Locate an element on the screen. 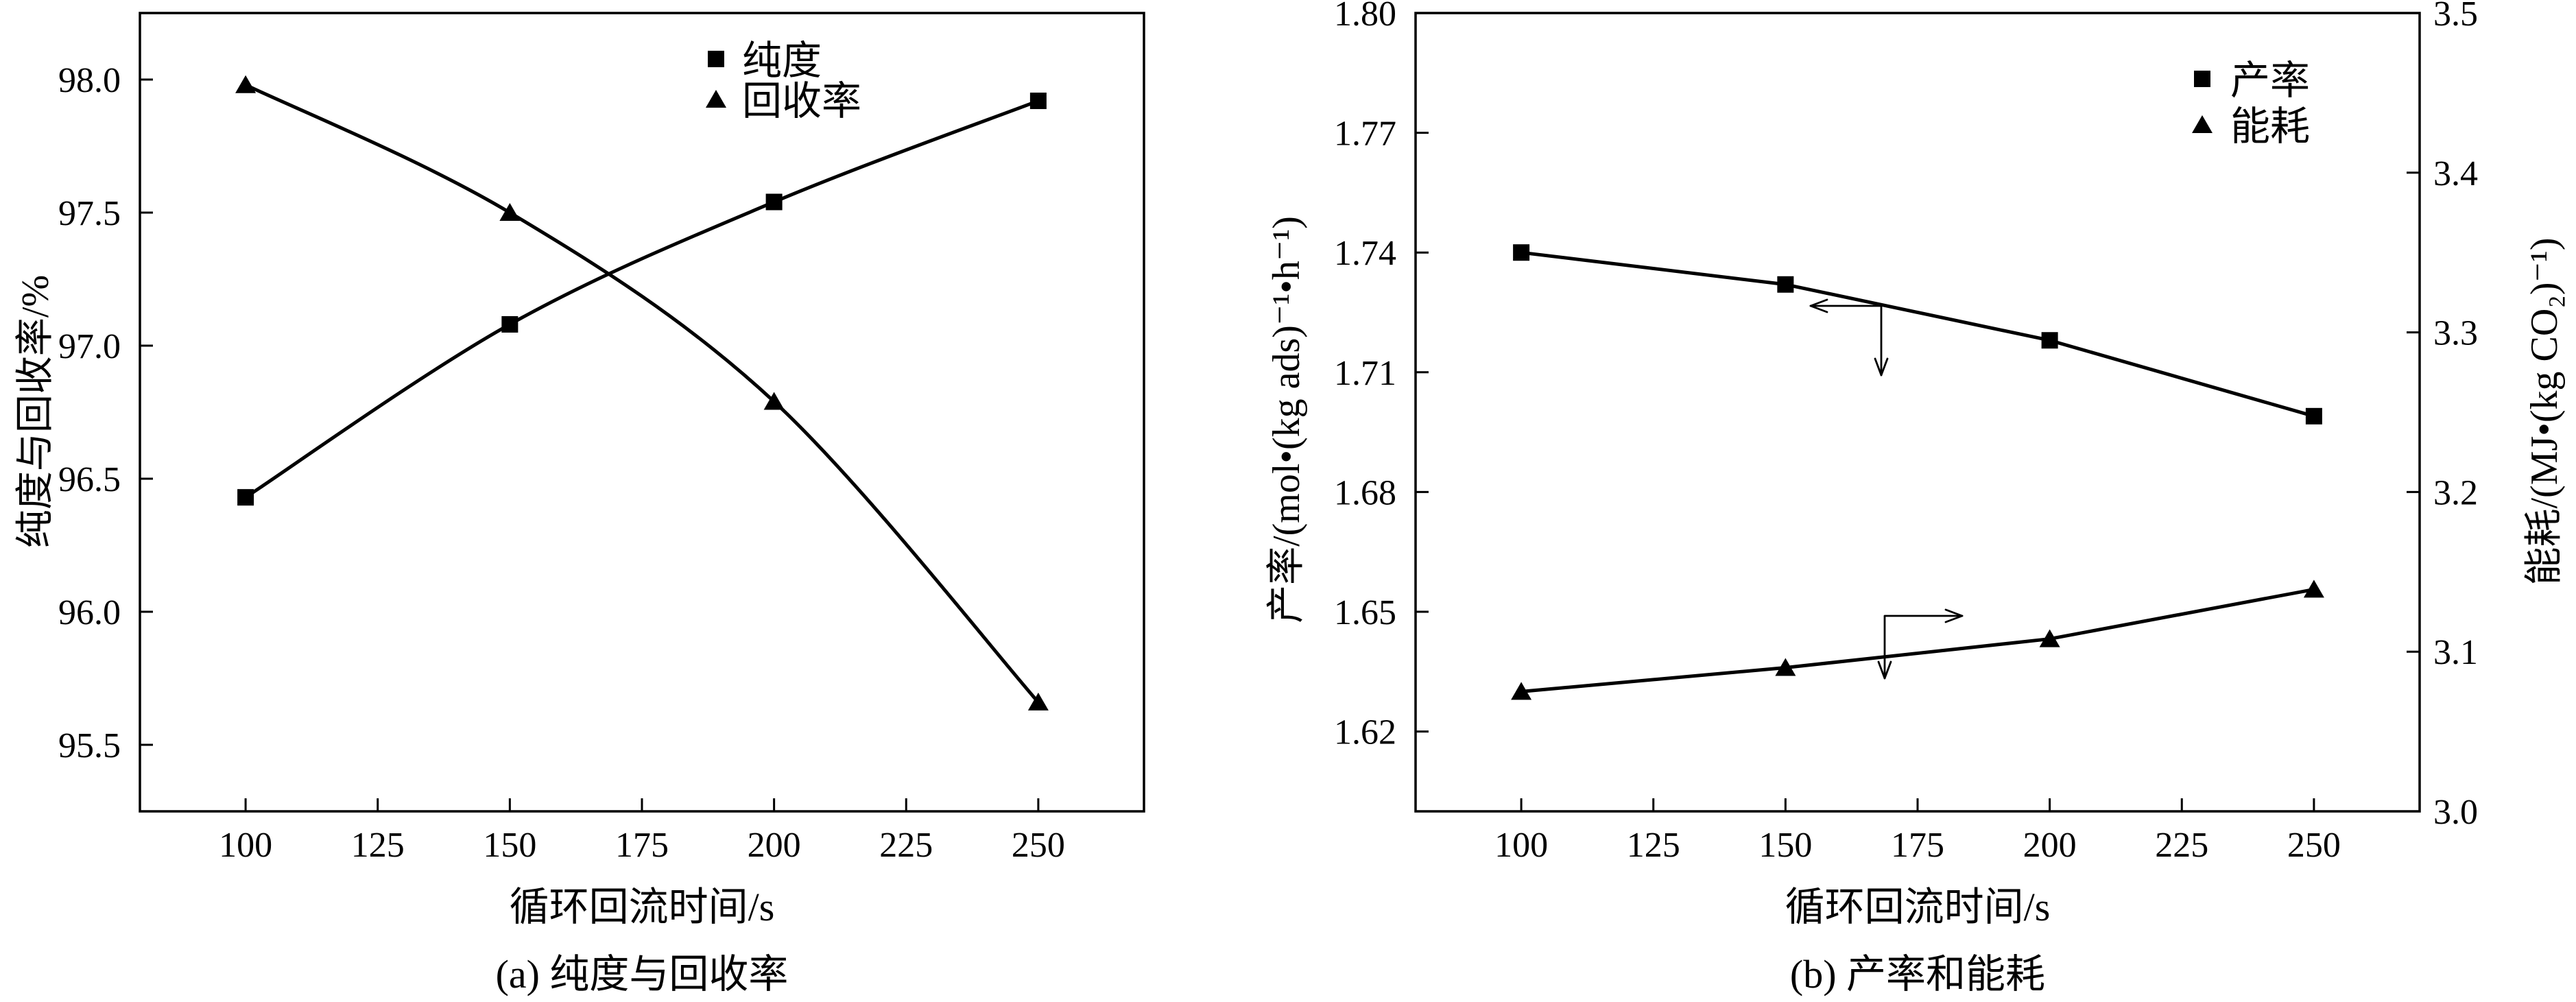 This screenshot has height=1002, width=2576. y-tick-label: 95.5 is located at coordinates (89, 745).